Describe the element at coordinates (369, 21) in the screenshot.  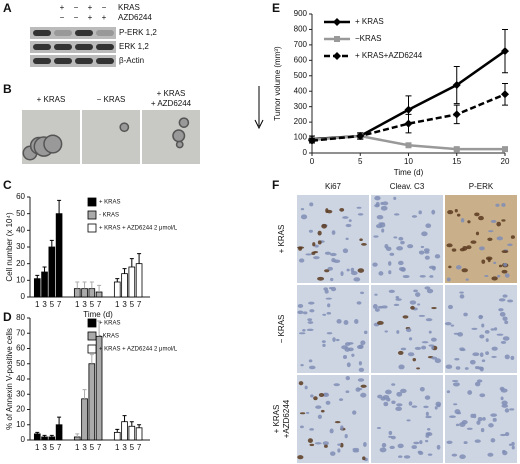
I see `legend-label: + KRAS` at that location.